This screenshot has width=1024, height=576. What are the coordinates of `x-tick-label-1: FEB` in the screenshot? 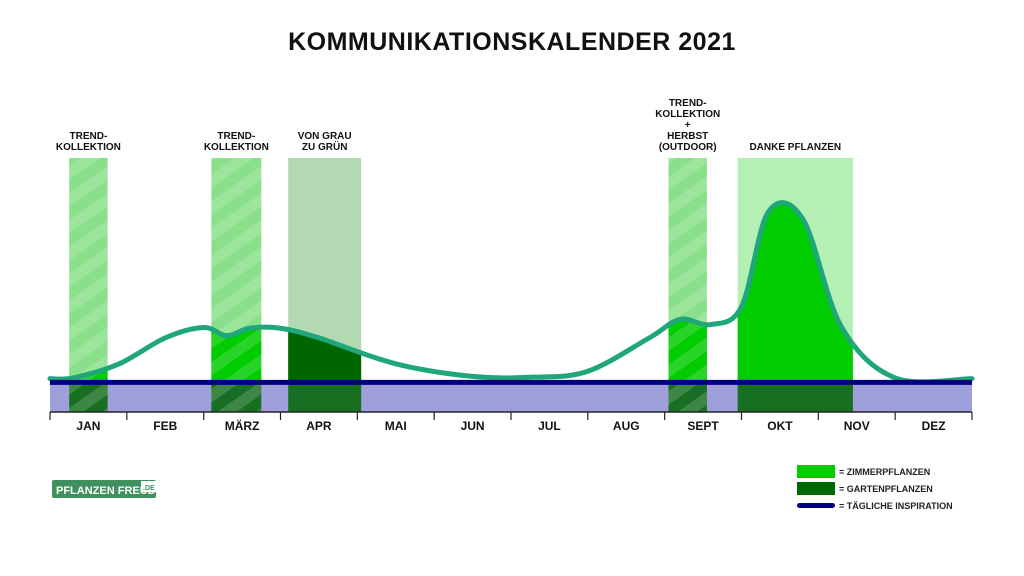 It's located at (165, 426).